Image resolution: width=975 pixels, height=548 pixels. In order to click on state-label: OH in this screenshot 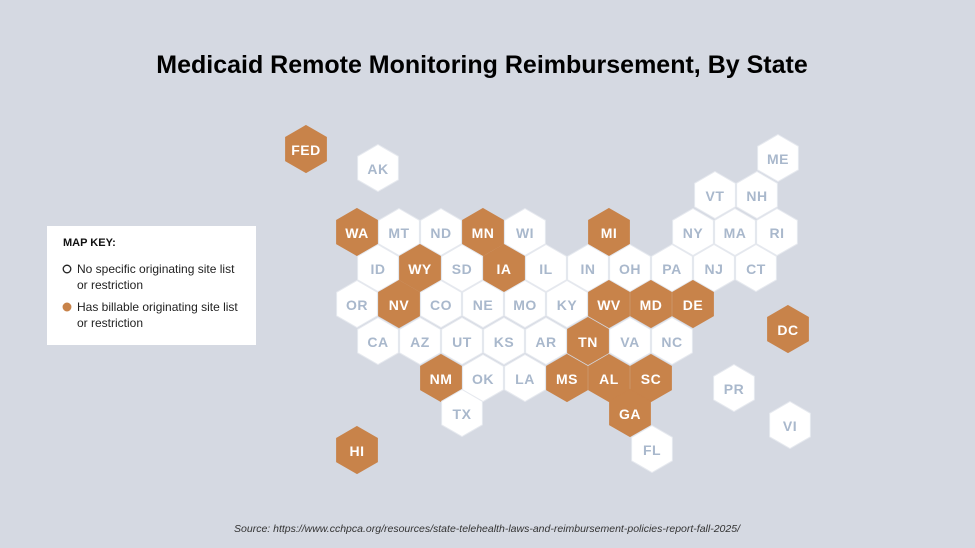, I will do `click(630, 269)`.